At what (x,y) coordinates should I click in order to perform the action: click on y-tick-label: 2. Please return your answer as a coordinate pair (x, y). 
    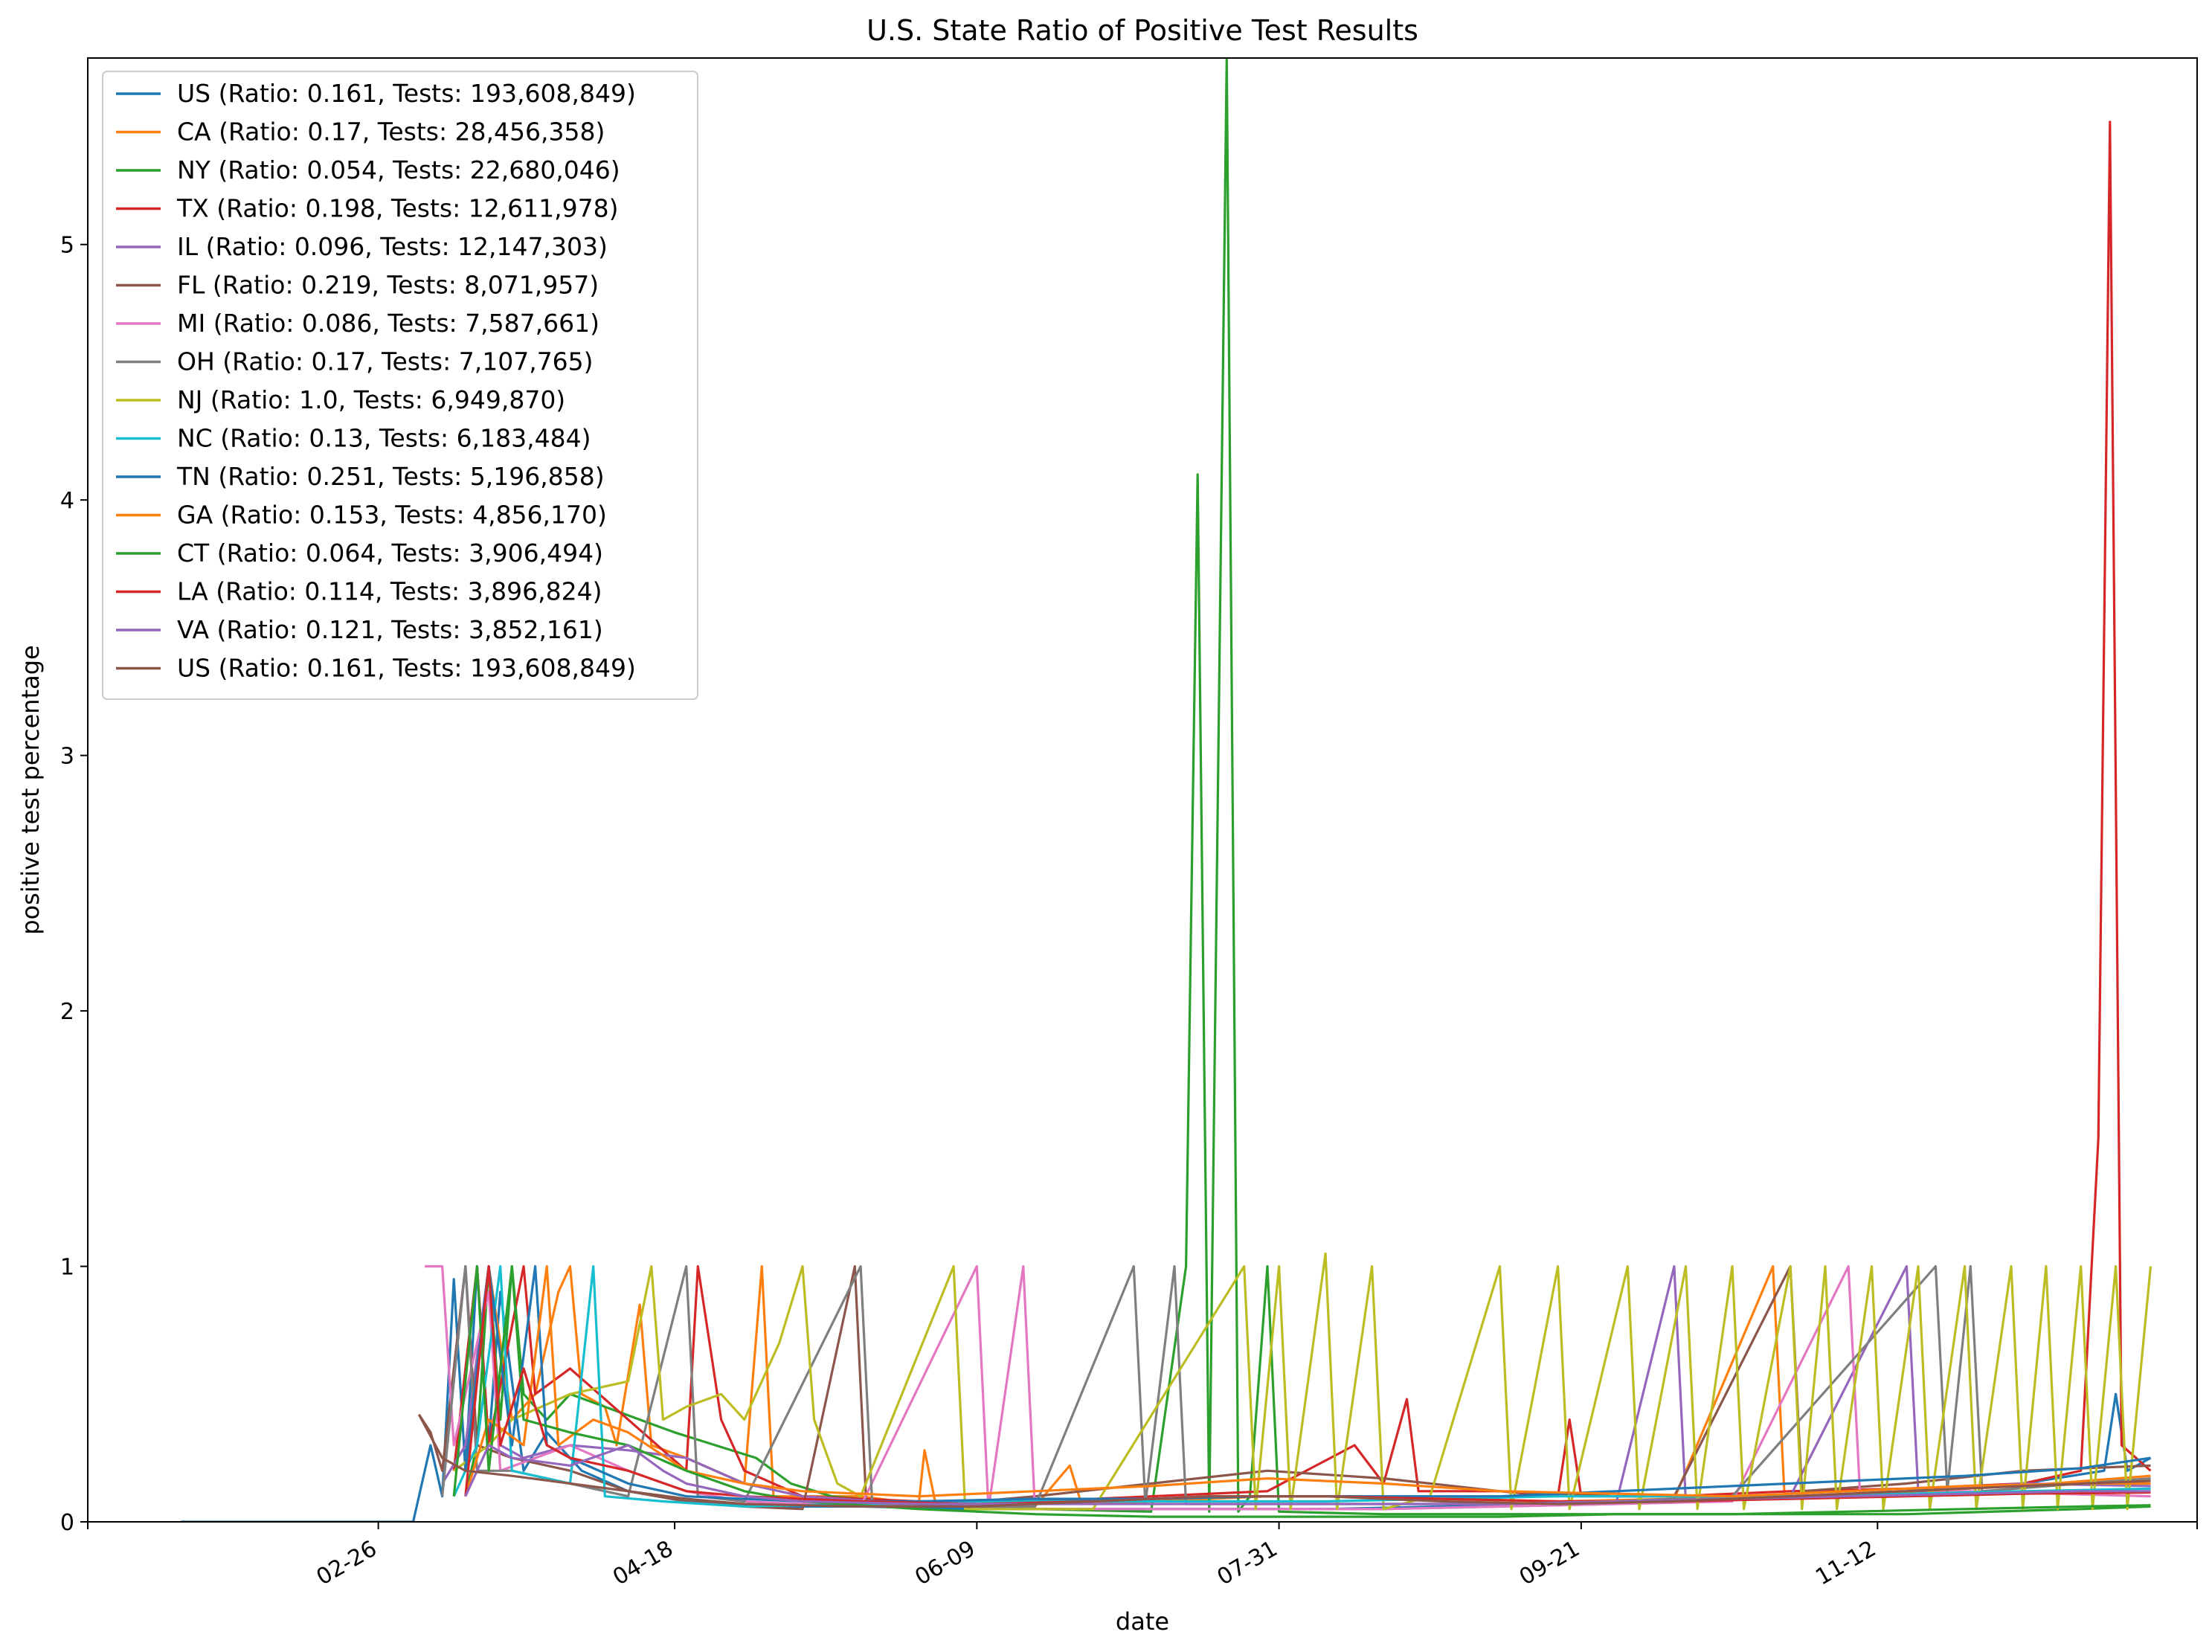
    Looking at the image, I should click on (67, 1012).